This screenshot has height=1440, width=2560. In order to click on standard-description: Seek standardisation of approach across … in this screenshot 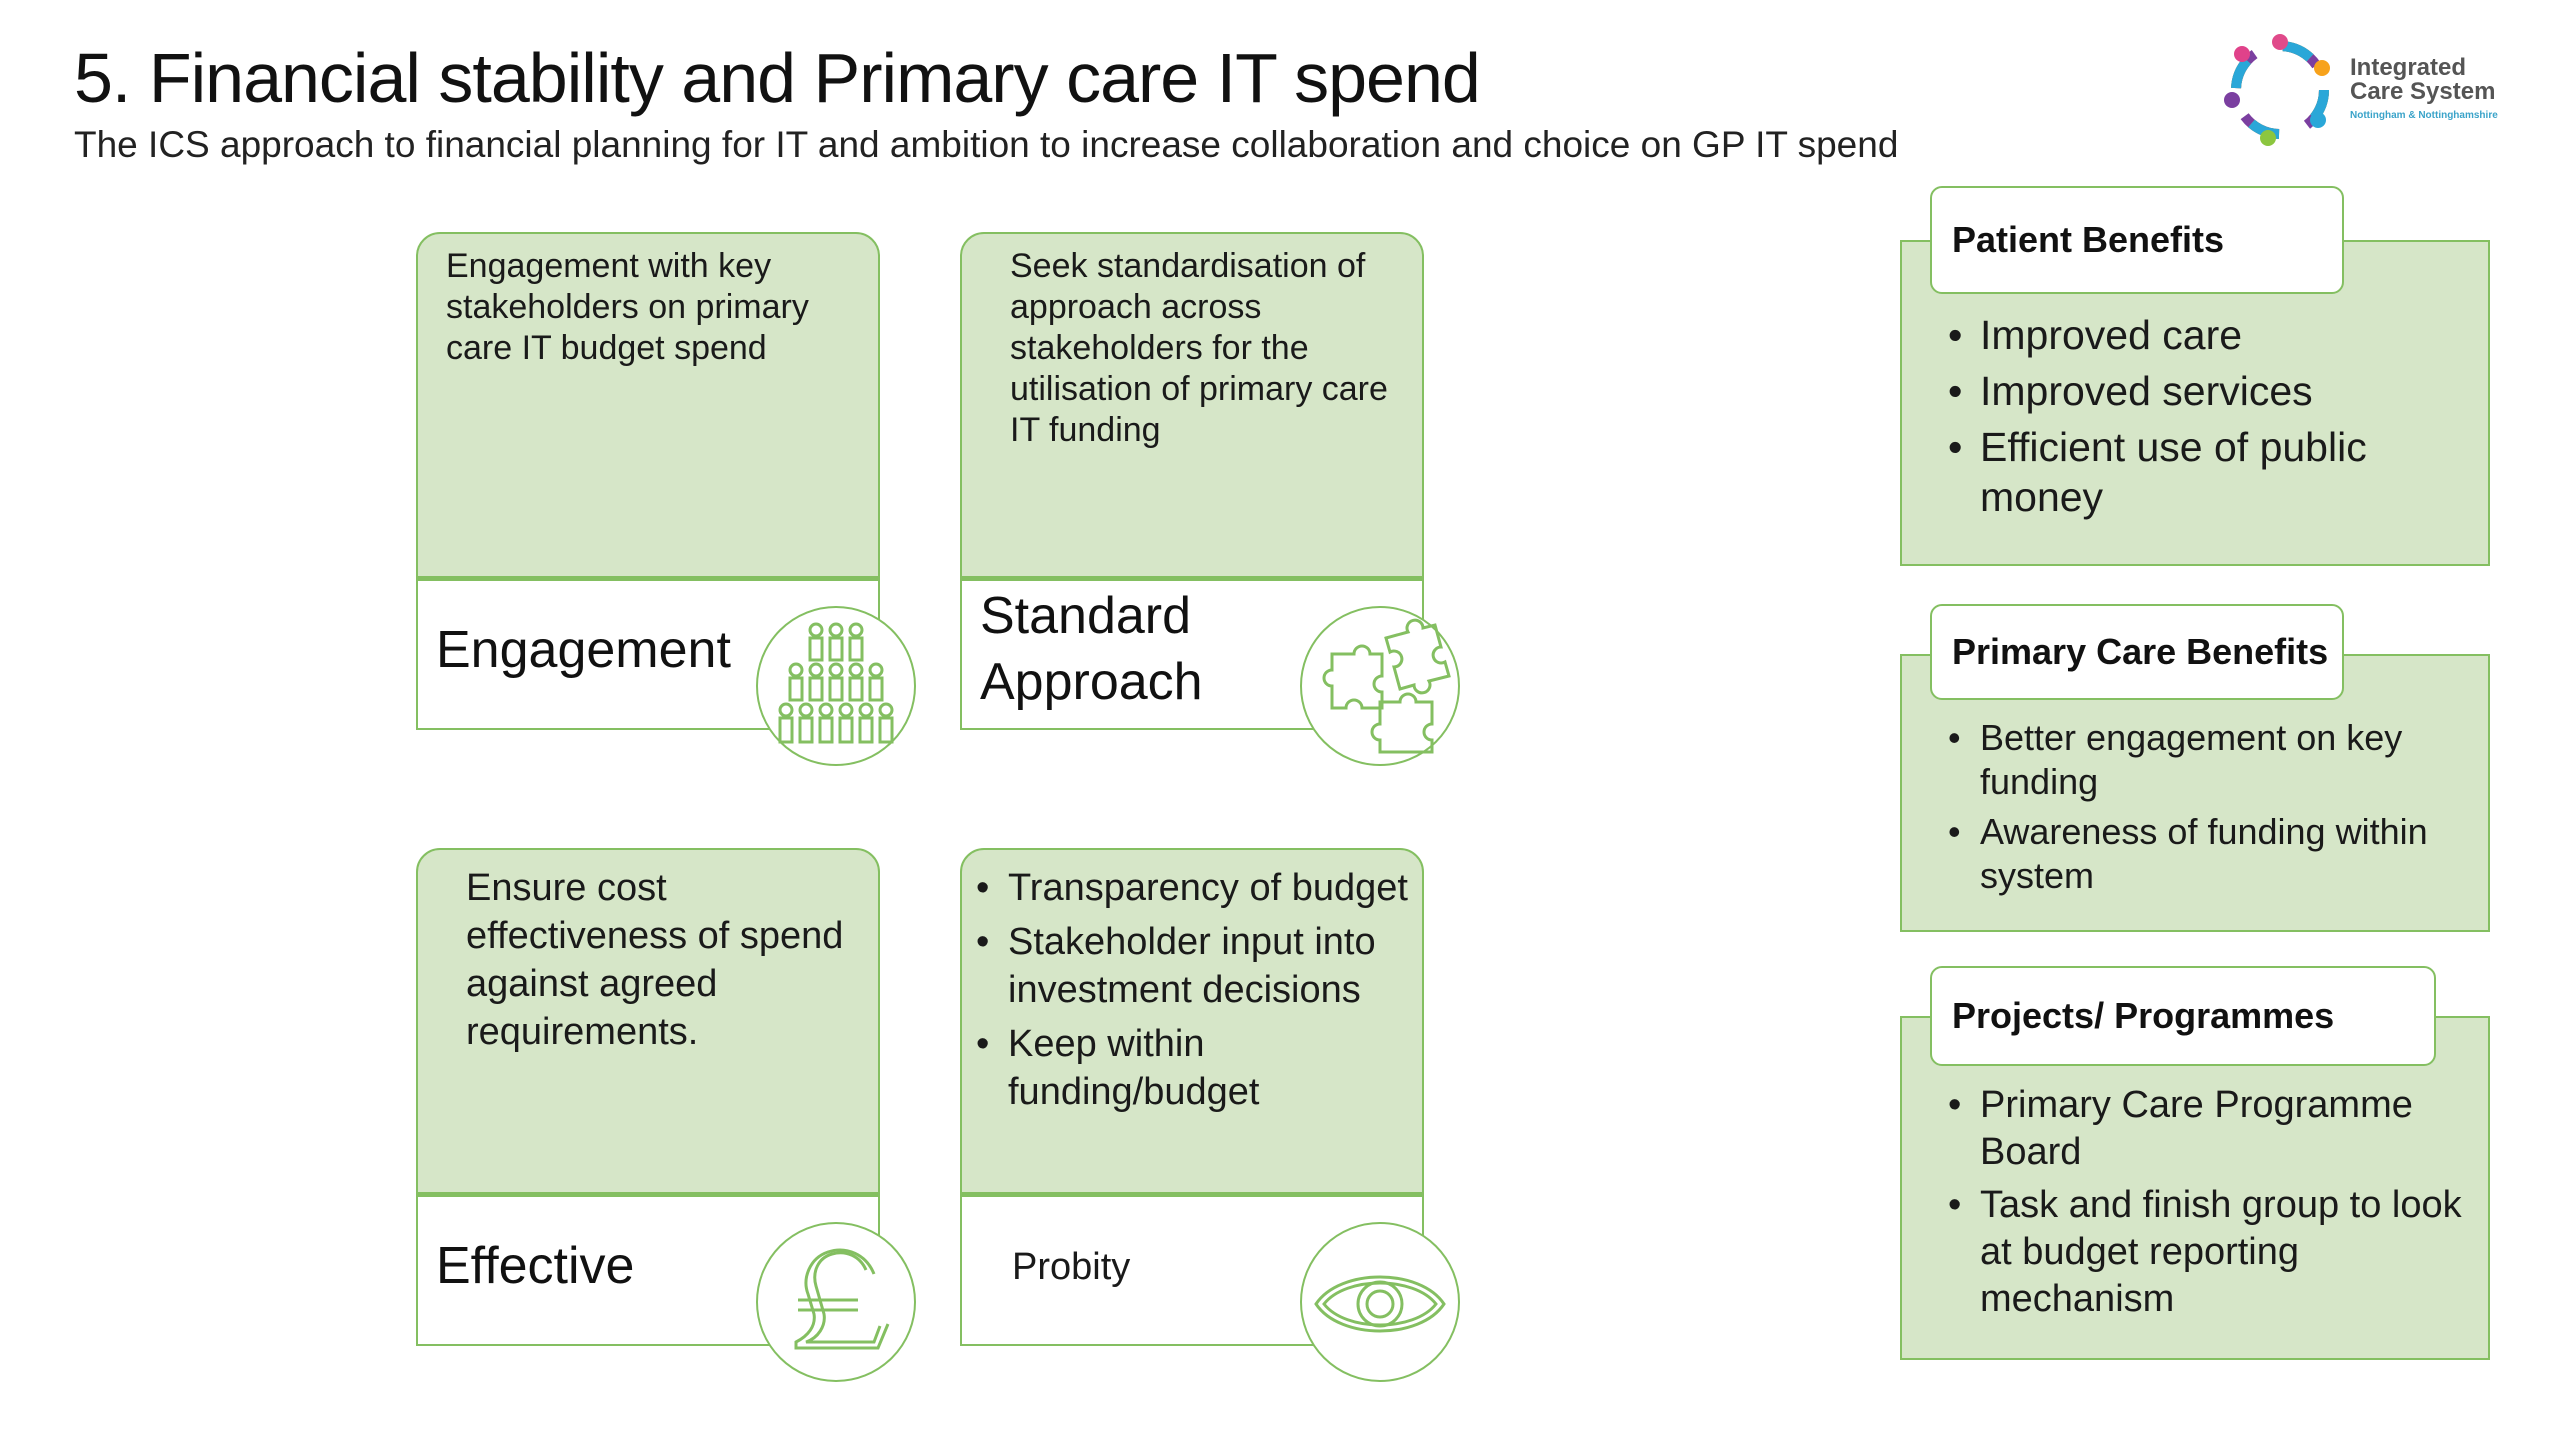, I will do `click(1199, 348)`.